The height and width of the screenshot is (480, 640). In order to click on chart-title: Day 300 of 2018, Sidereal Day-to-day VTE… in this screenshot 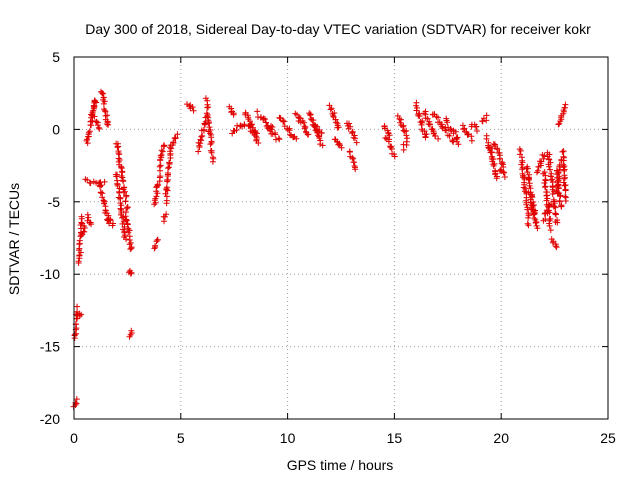, I will do `click(338, 29)`.